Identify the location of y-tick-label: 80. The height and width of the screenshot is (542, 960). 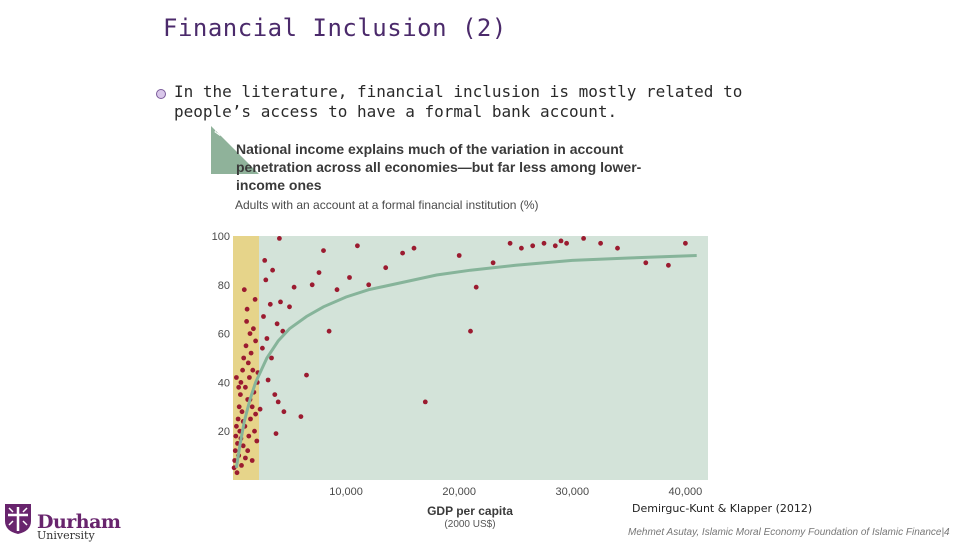
(224, 286).